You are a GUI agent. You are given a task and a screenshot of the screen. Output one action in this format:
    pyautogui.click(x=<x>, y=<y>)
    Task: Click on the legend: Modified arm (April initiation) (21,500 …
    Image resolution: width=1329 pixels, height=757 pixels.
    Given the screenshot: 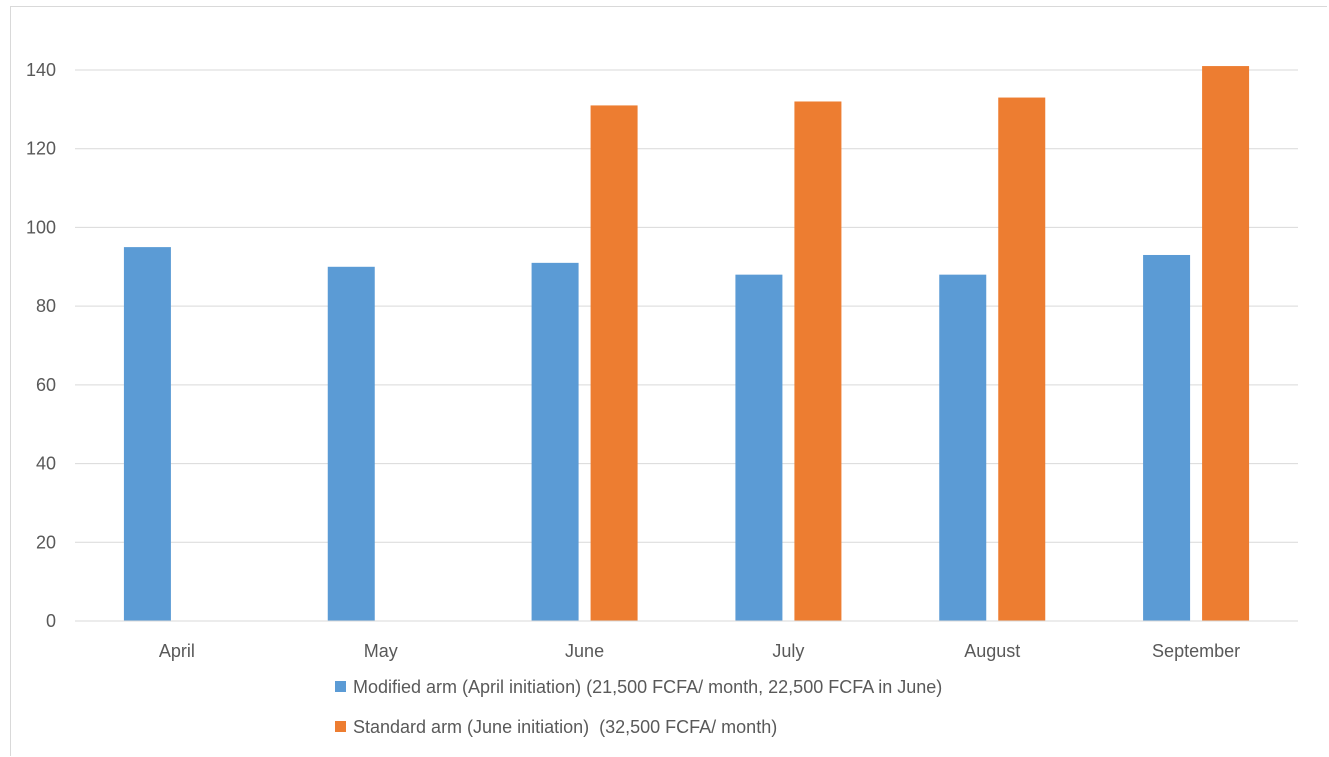 What is the action you would take?
    pyautogui.click(x=638, y=707)
    